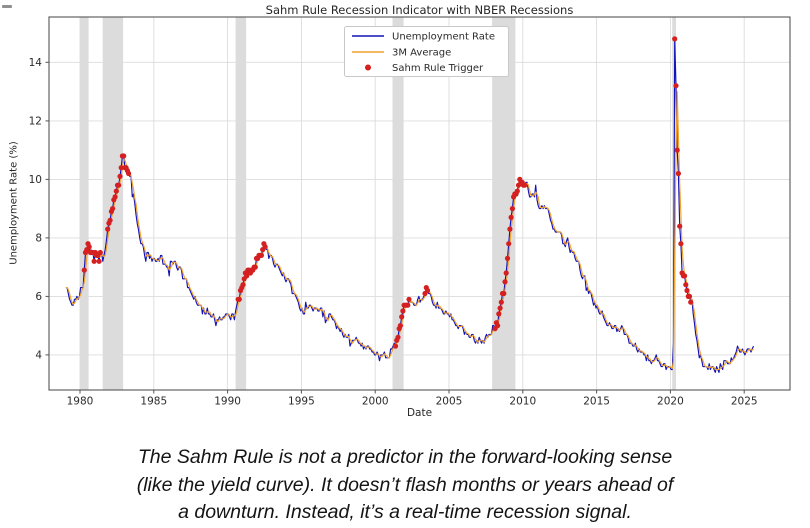 This screenshot has width=810, height=528. I want to click on svg-text: 1990, so click(227, 402).